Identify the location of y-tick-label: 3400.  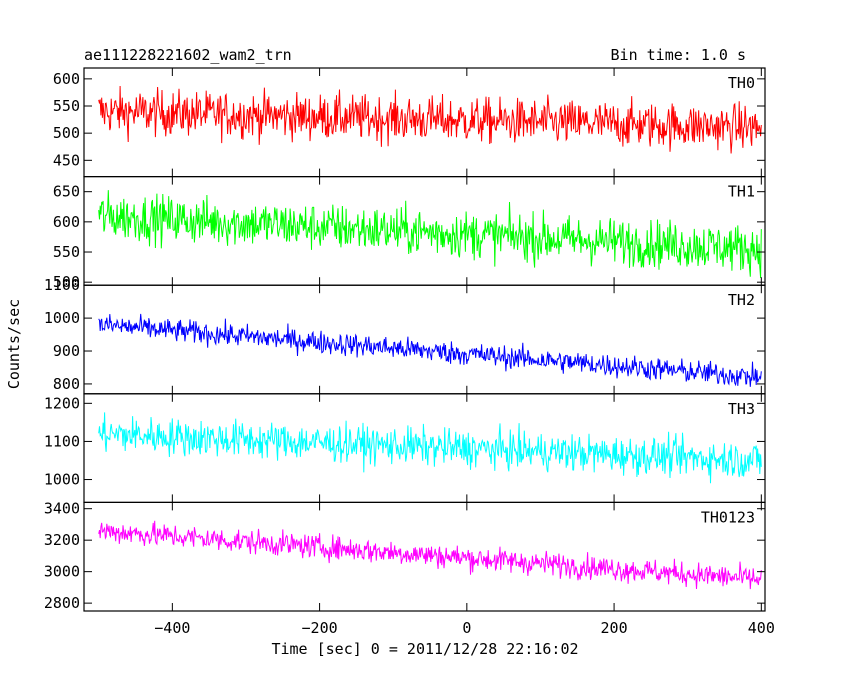
(62, 509).